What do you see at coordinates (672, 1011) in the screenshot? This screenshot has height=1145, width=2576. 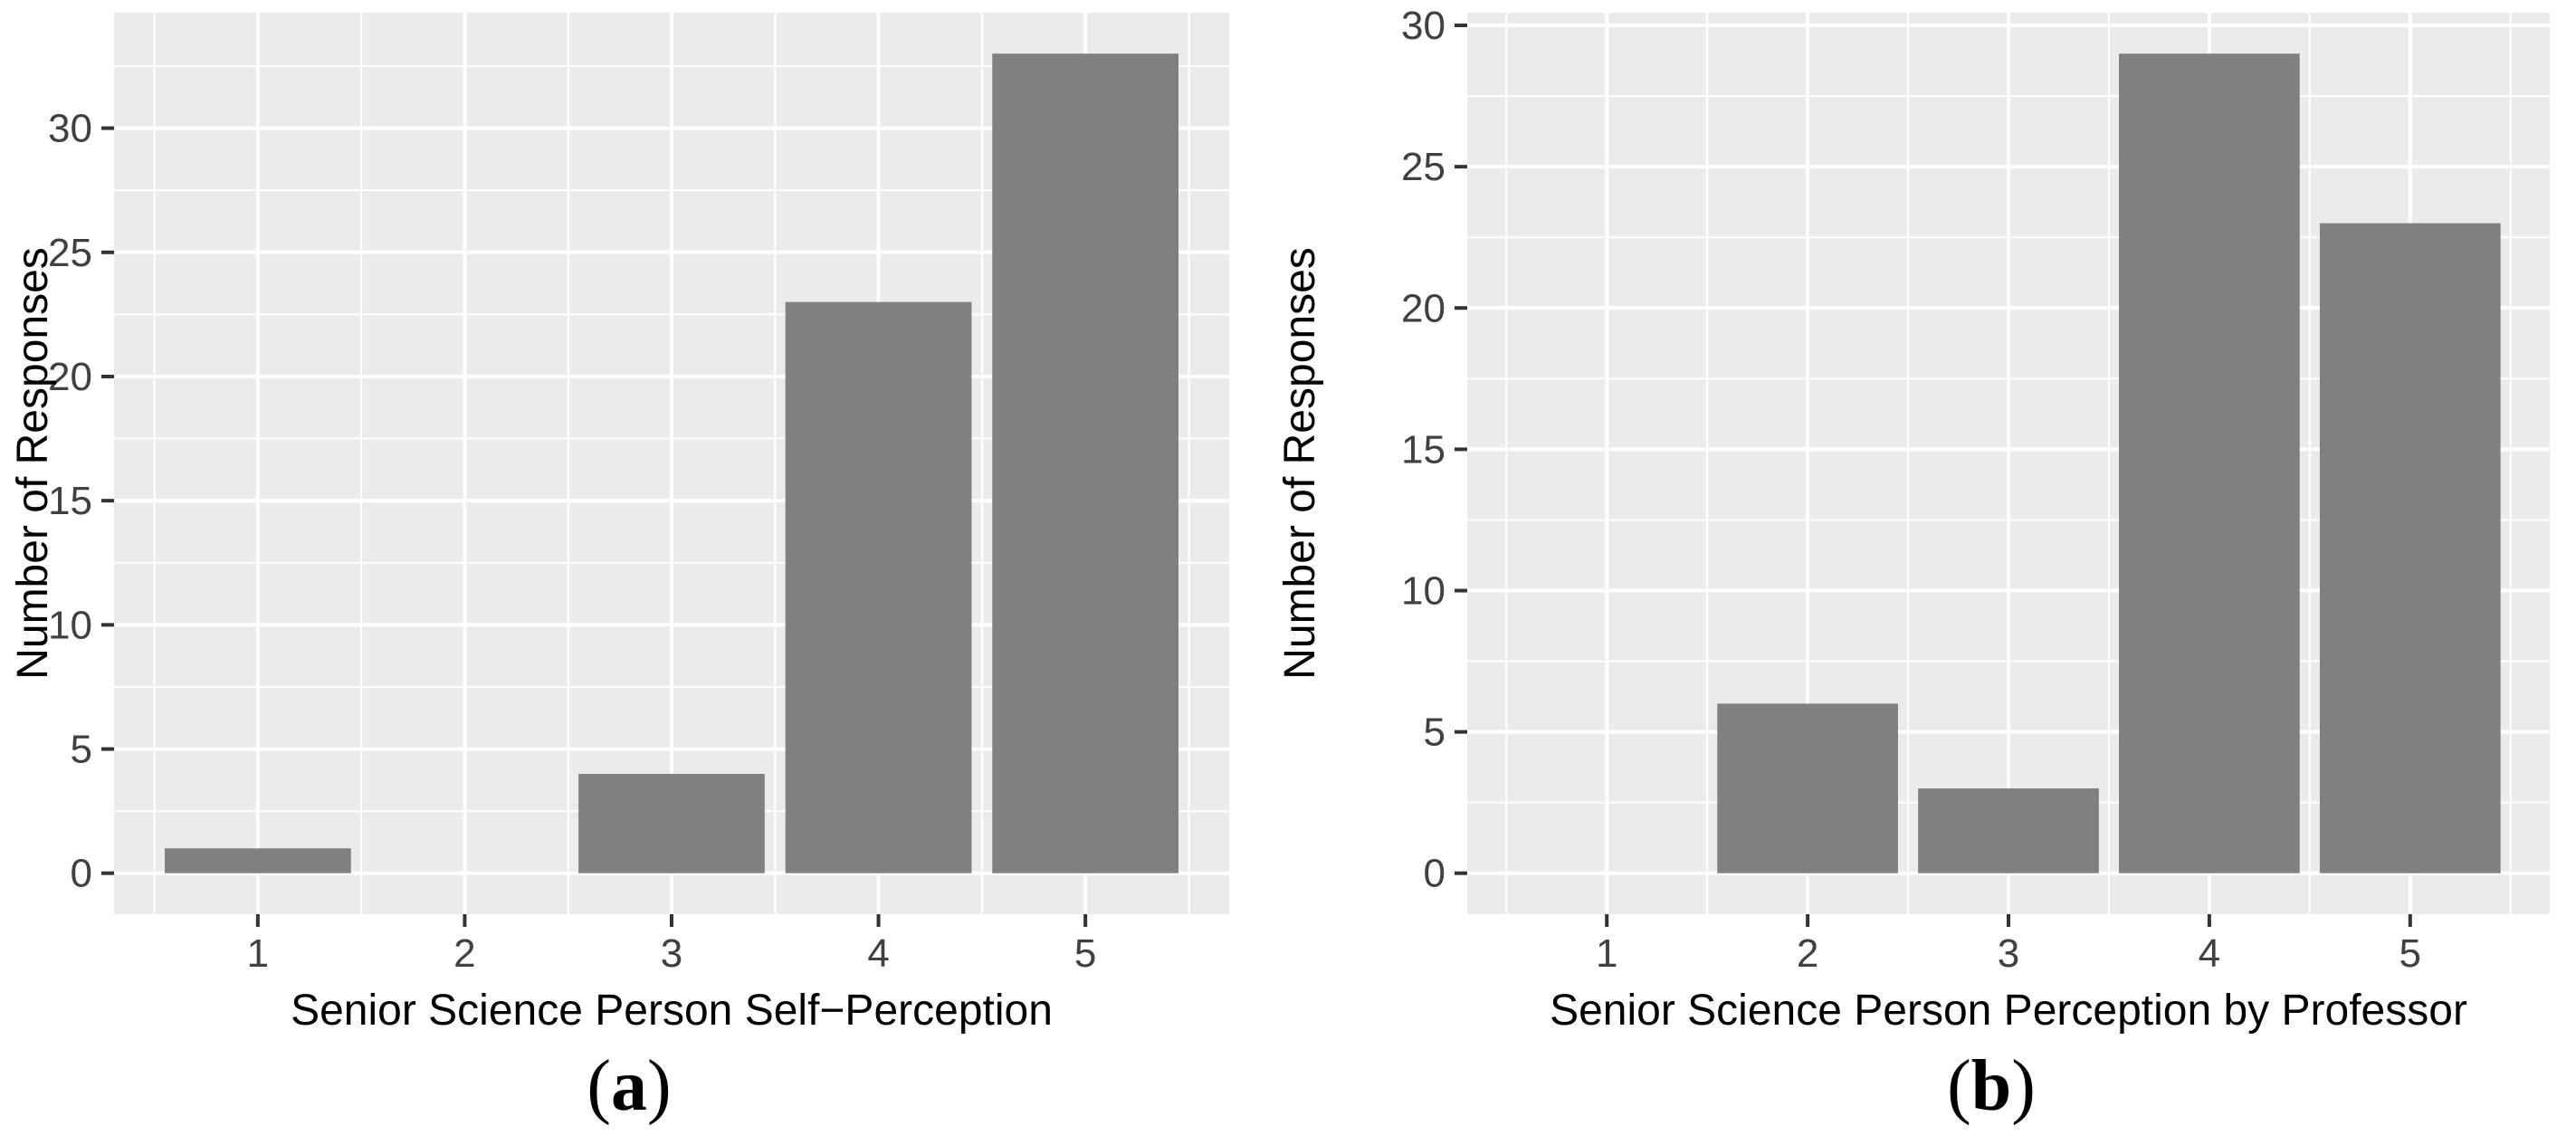 I see `x-axis-title: Senior Science Person Self−Perception` at bounding box center [672, 1011].